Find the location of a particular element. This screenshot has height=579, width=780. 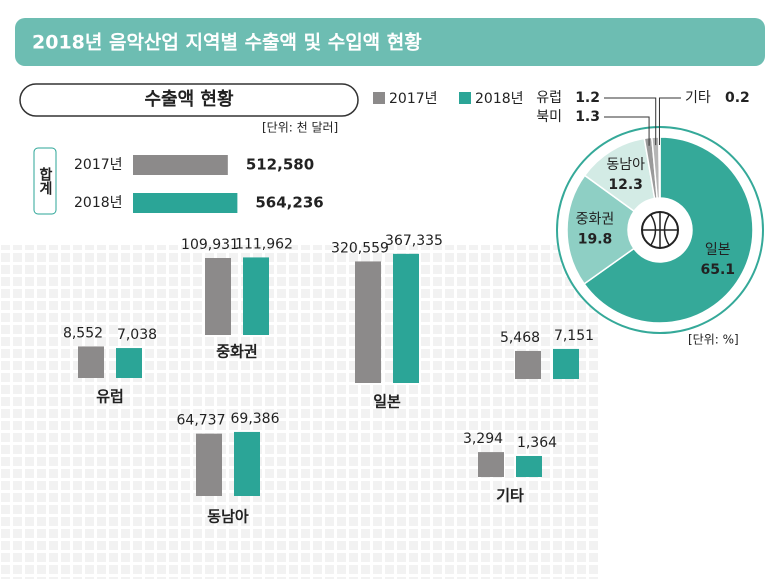

value-label: 109,931 is located at coordinates (210, 245).